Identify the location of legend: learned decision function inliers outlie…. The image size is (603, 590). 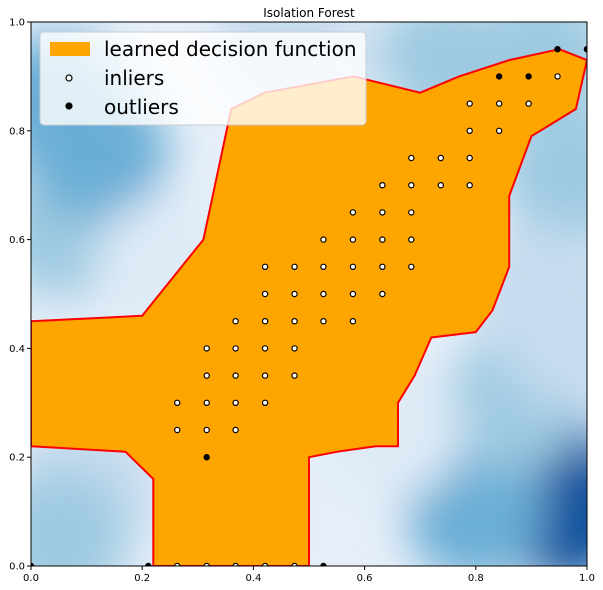
(203, 78).